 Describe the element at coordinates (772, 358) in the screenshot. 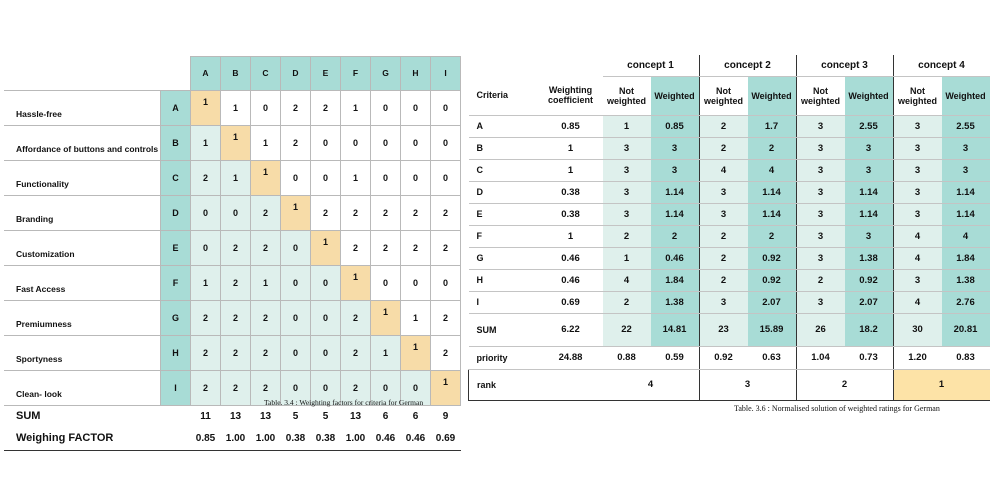

I see `weighted-cell: 0.63` at that location.